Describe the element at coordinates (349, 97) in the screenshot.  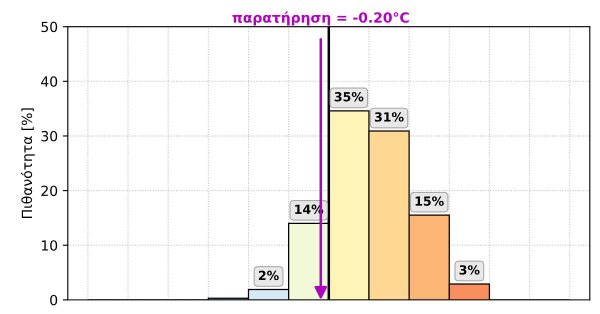
I see `data-label: 35%` at that location.